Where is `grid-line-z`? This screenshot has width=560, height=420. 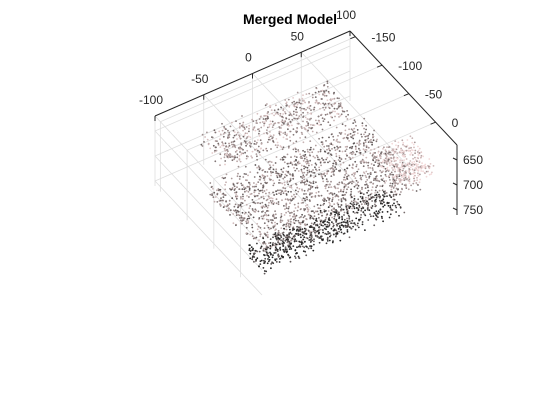
grid-line-z is located at coordinates (252, 138).